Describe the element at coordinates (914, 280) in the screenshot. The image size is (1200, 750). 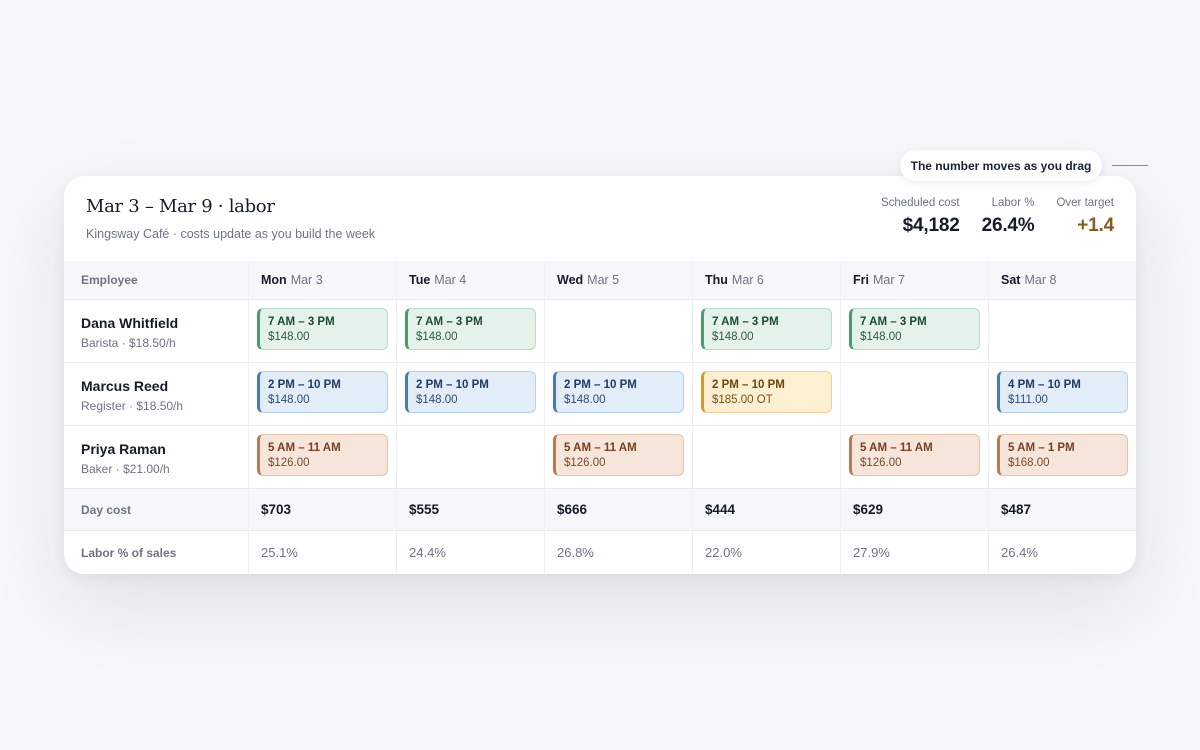
I see `column-header-fri: Fri Mar 7` at that location.